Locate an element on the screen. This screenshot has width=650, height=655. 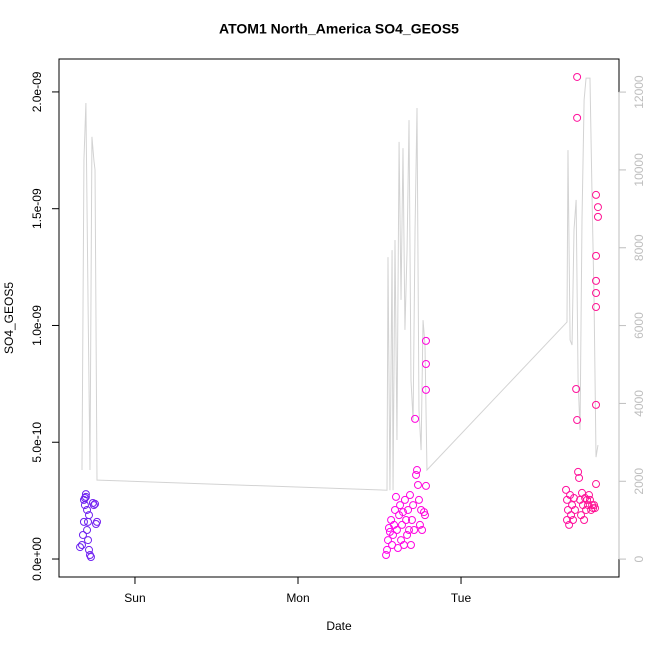
chart-title: ATOM1 North_America SO4_GEOS5 is located at coordinates (339, 29).